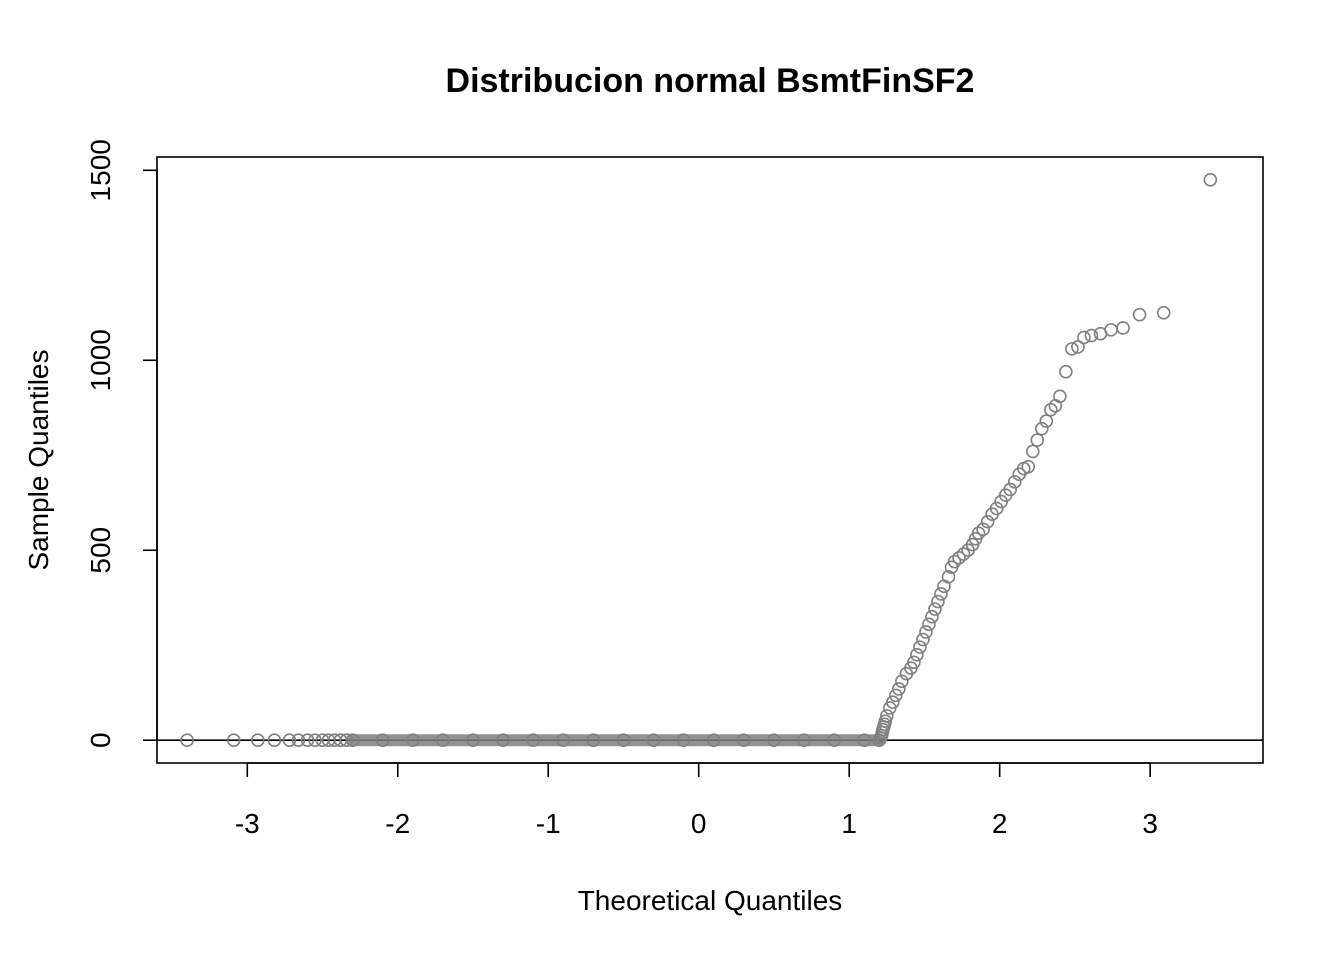 This screenshot has width=1344, height=960. What do you see at coordinates (100, 550) in the screenshot?
I see `y-tick-label: 500` at bounding box center [100, 550].